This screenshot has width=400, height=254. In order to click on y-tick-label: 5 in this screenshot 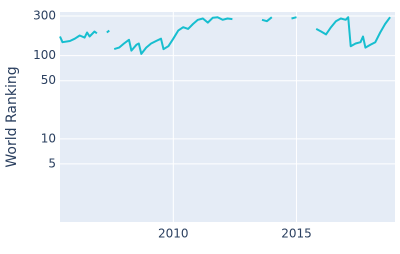, I will do `click(52, 163)`.